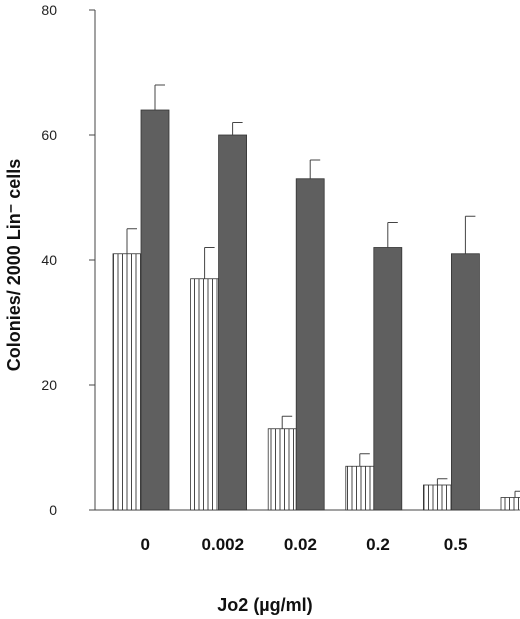 The height and width of the screenshot is (619, 520). What do you see at coordinates (310, 344) in the screenshot?
I see `bar-solid-0.02` at bounding box center [310, 344].